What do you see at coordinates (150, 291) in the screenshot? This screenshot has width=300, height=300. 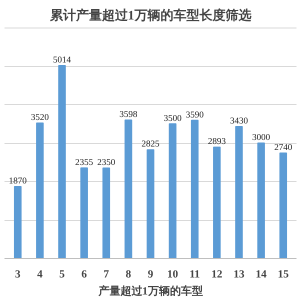 I see `x-axis-title: 产量超过1万辆的车型` at bounding box center [150, 291].